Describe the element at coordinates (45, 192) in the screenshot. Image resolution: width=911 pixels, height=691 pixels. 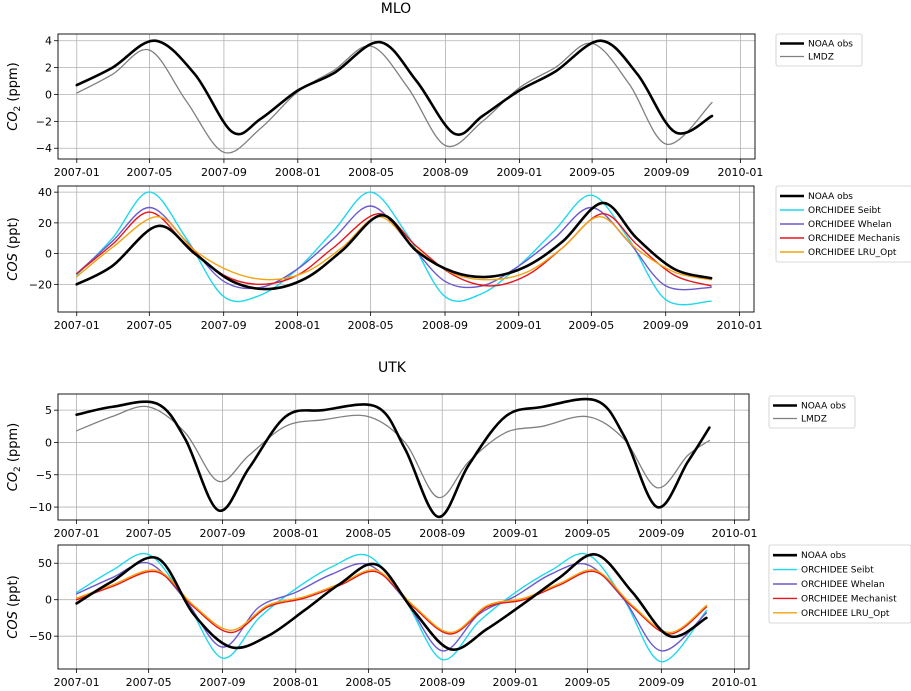
I see `y-tick-label: 40` at that location.